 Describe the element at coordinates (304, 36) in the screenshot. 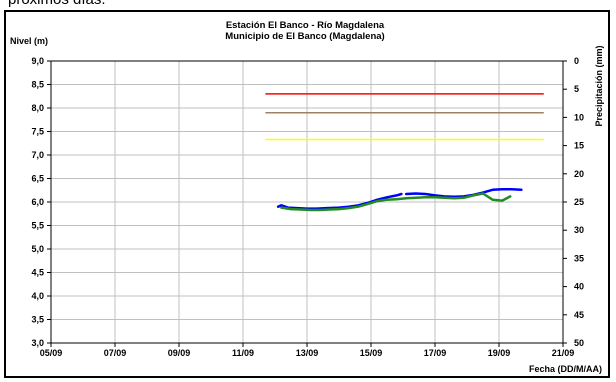

I see `chart-subtitle: Municipio de El Banco (Magdalena)` at that location.